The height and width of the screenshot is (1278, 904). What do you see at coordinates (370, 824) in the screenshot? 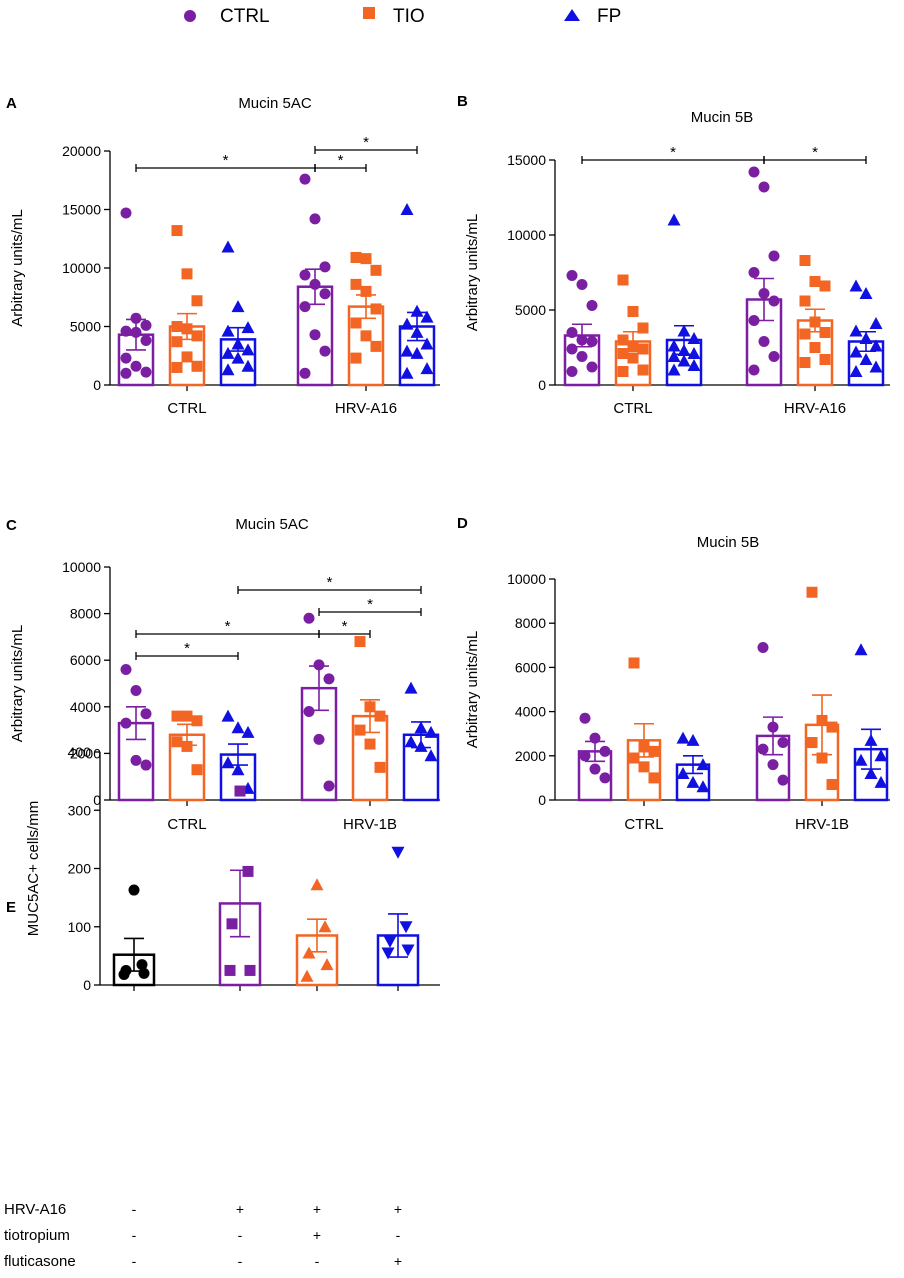
I see `panel-c-group-label: HRV-1B` at bounding box center [370, 824].